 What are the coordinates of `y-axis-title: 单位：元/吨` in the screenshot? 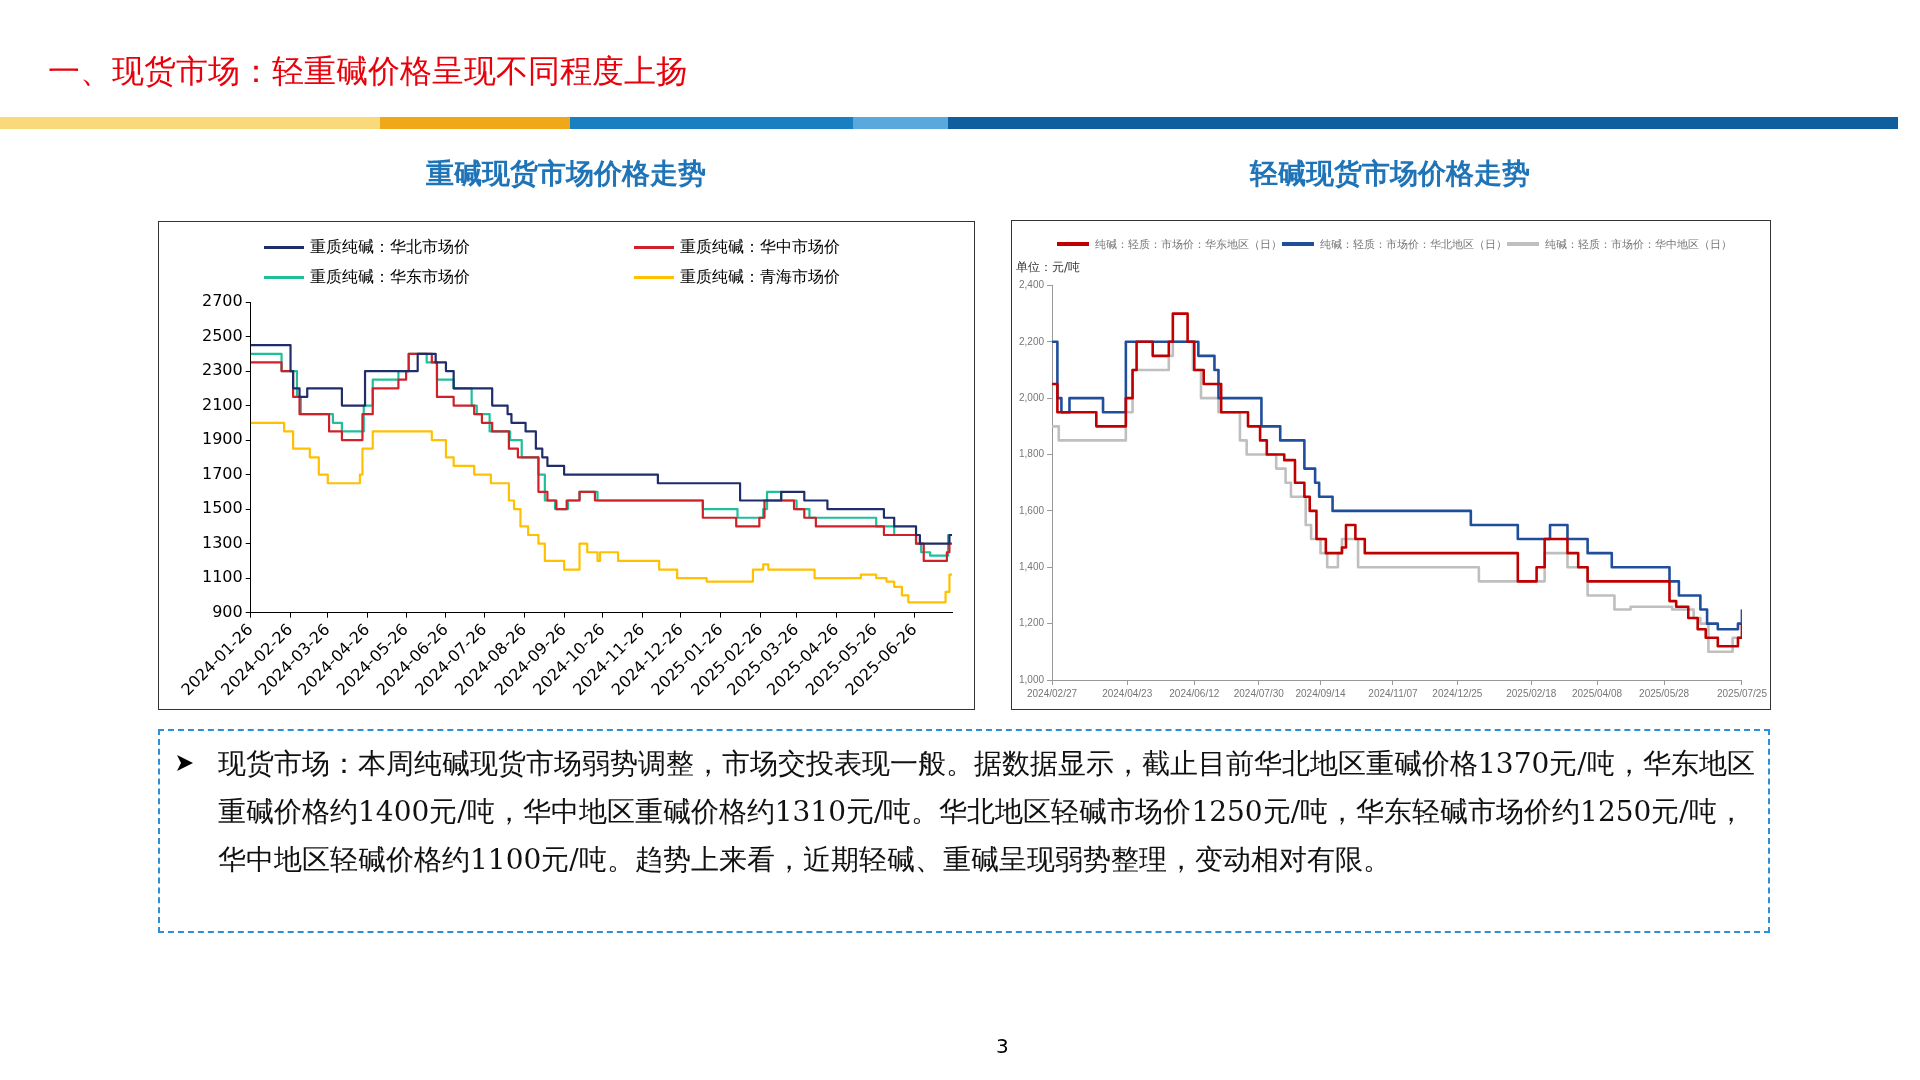 It's located at (1048, 267).